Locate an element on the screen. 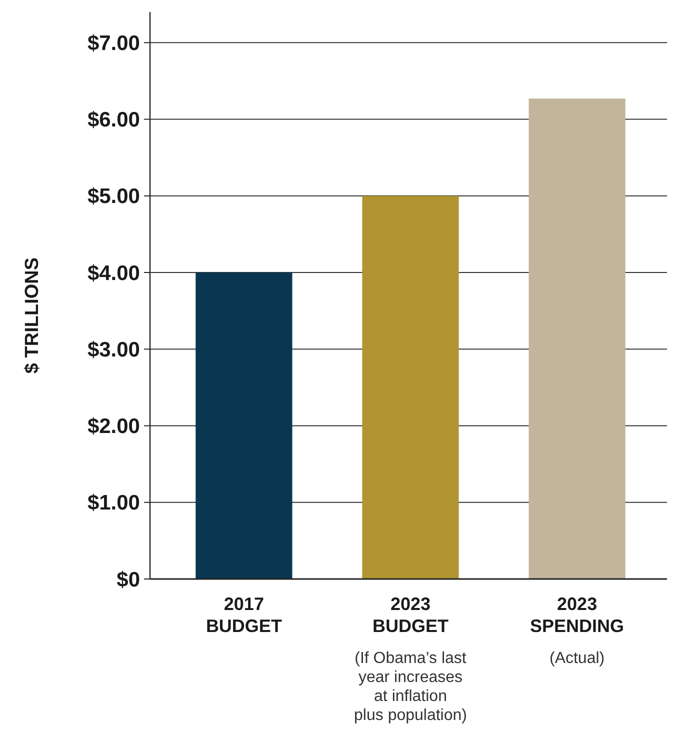 This screenshot has width=673, height=731. x-tick-label: 2023 BUDGET is located at coordinates (410, 615).